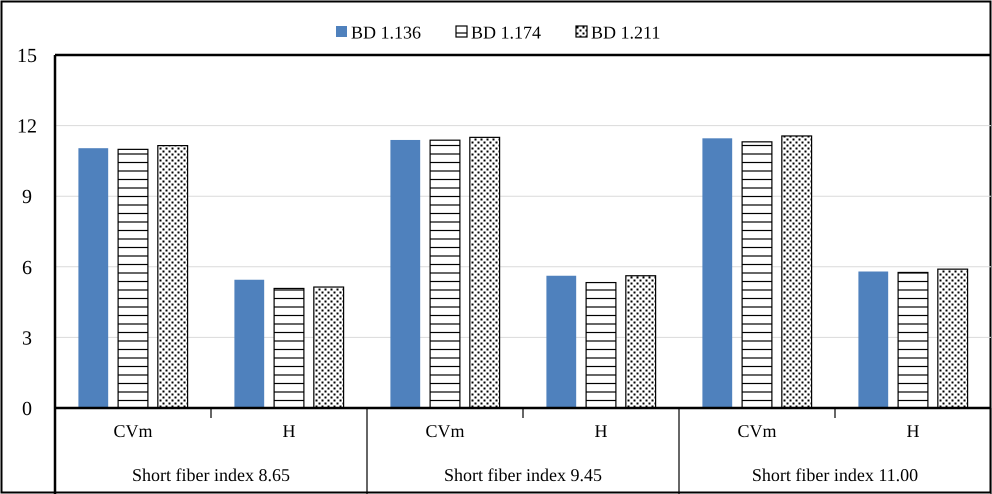  Describe the element at coordinates (506, 32) in the screenshot. I see `legend-label: BD 1.174` at that location.